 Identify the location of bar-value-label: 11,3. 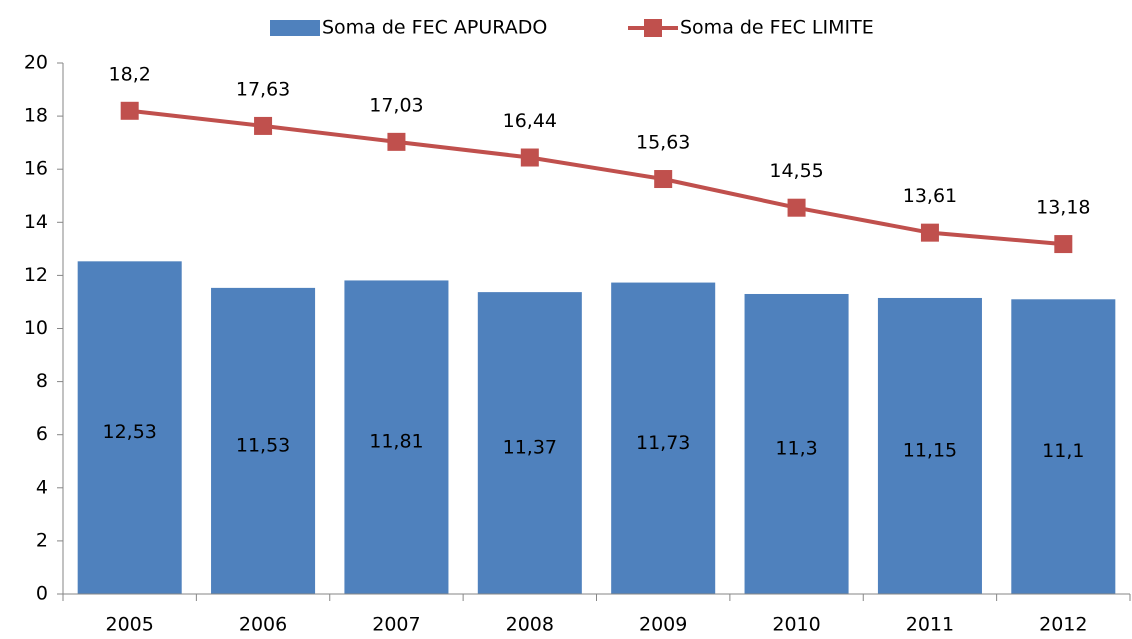
(796, 448).